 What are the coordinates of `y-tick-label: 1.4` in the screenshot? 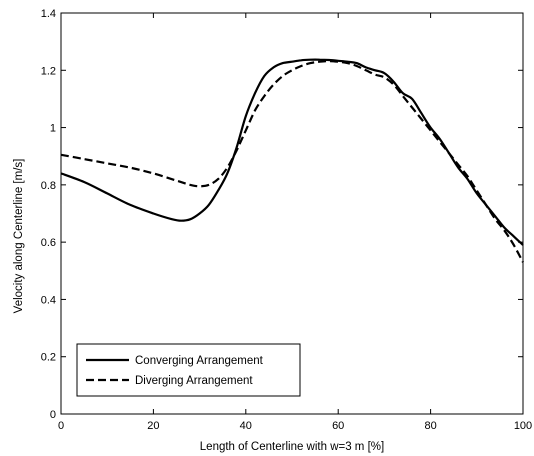 It's located at (48, 14).